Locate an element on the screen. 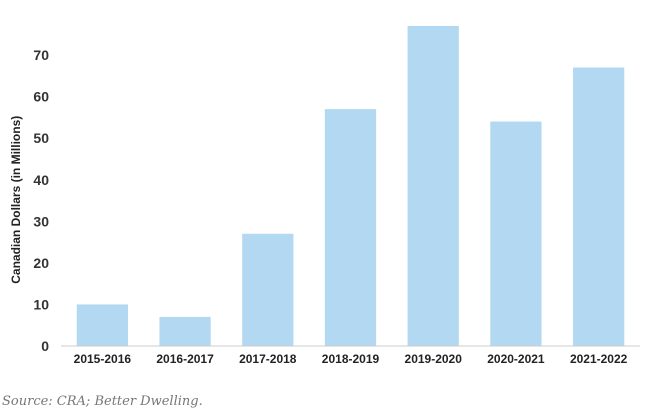 The height and width of the screenshot is (412, 645). y-tick-label: 10 is located at coordinates (41, 304).